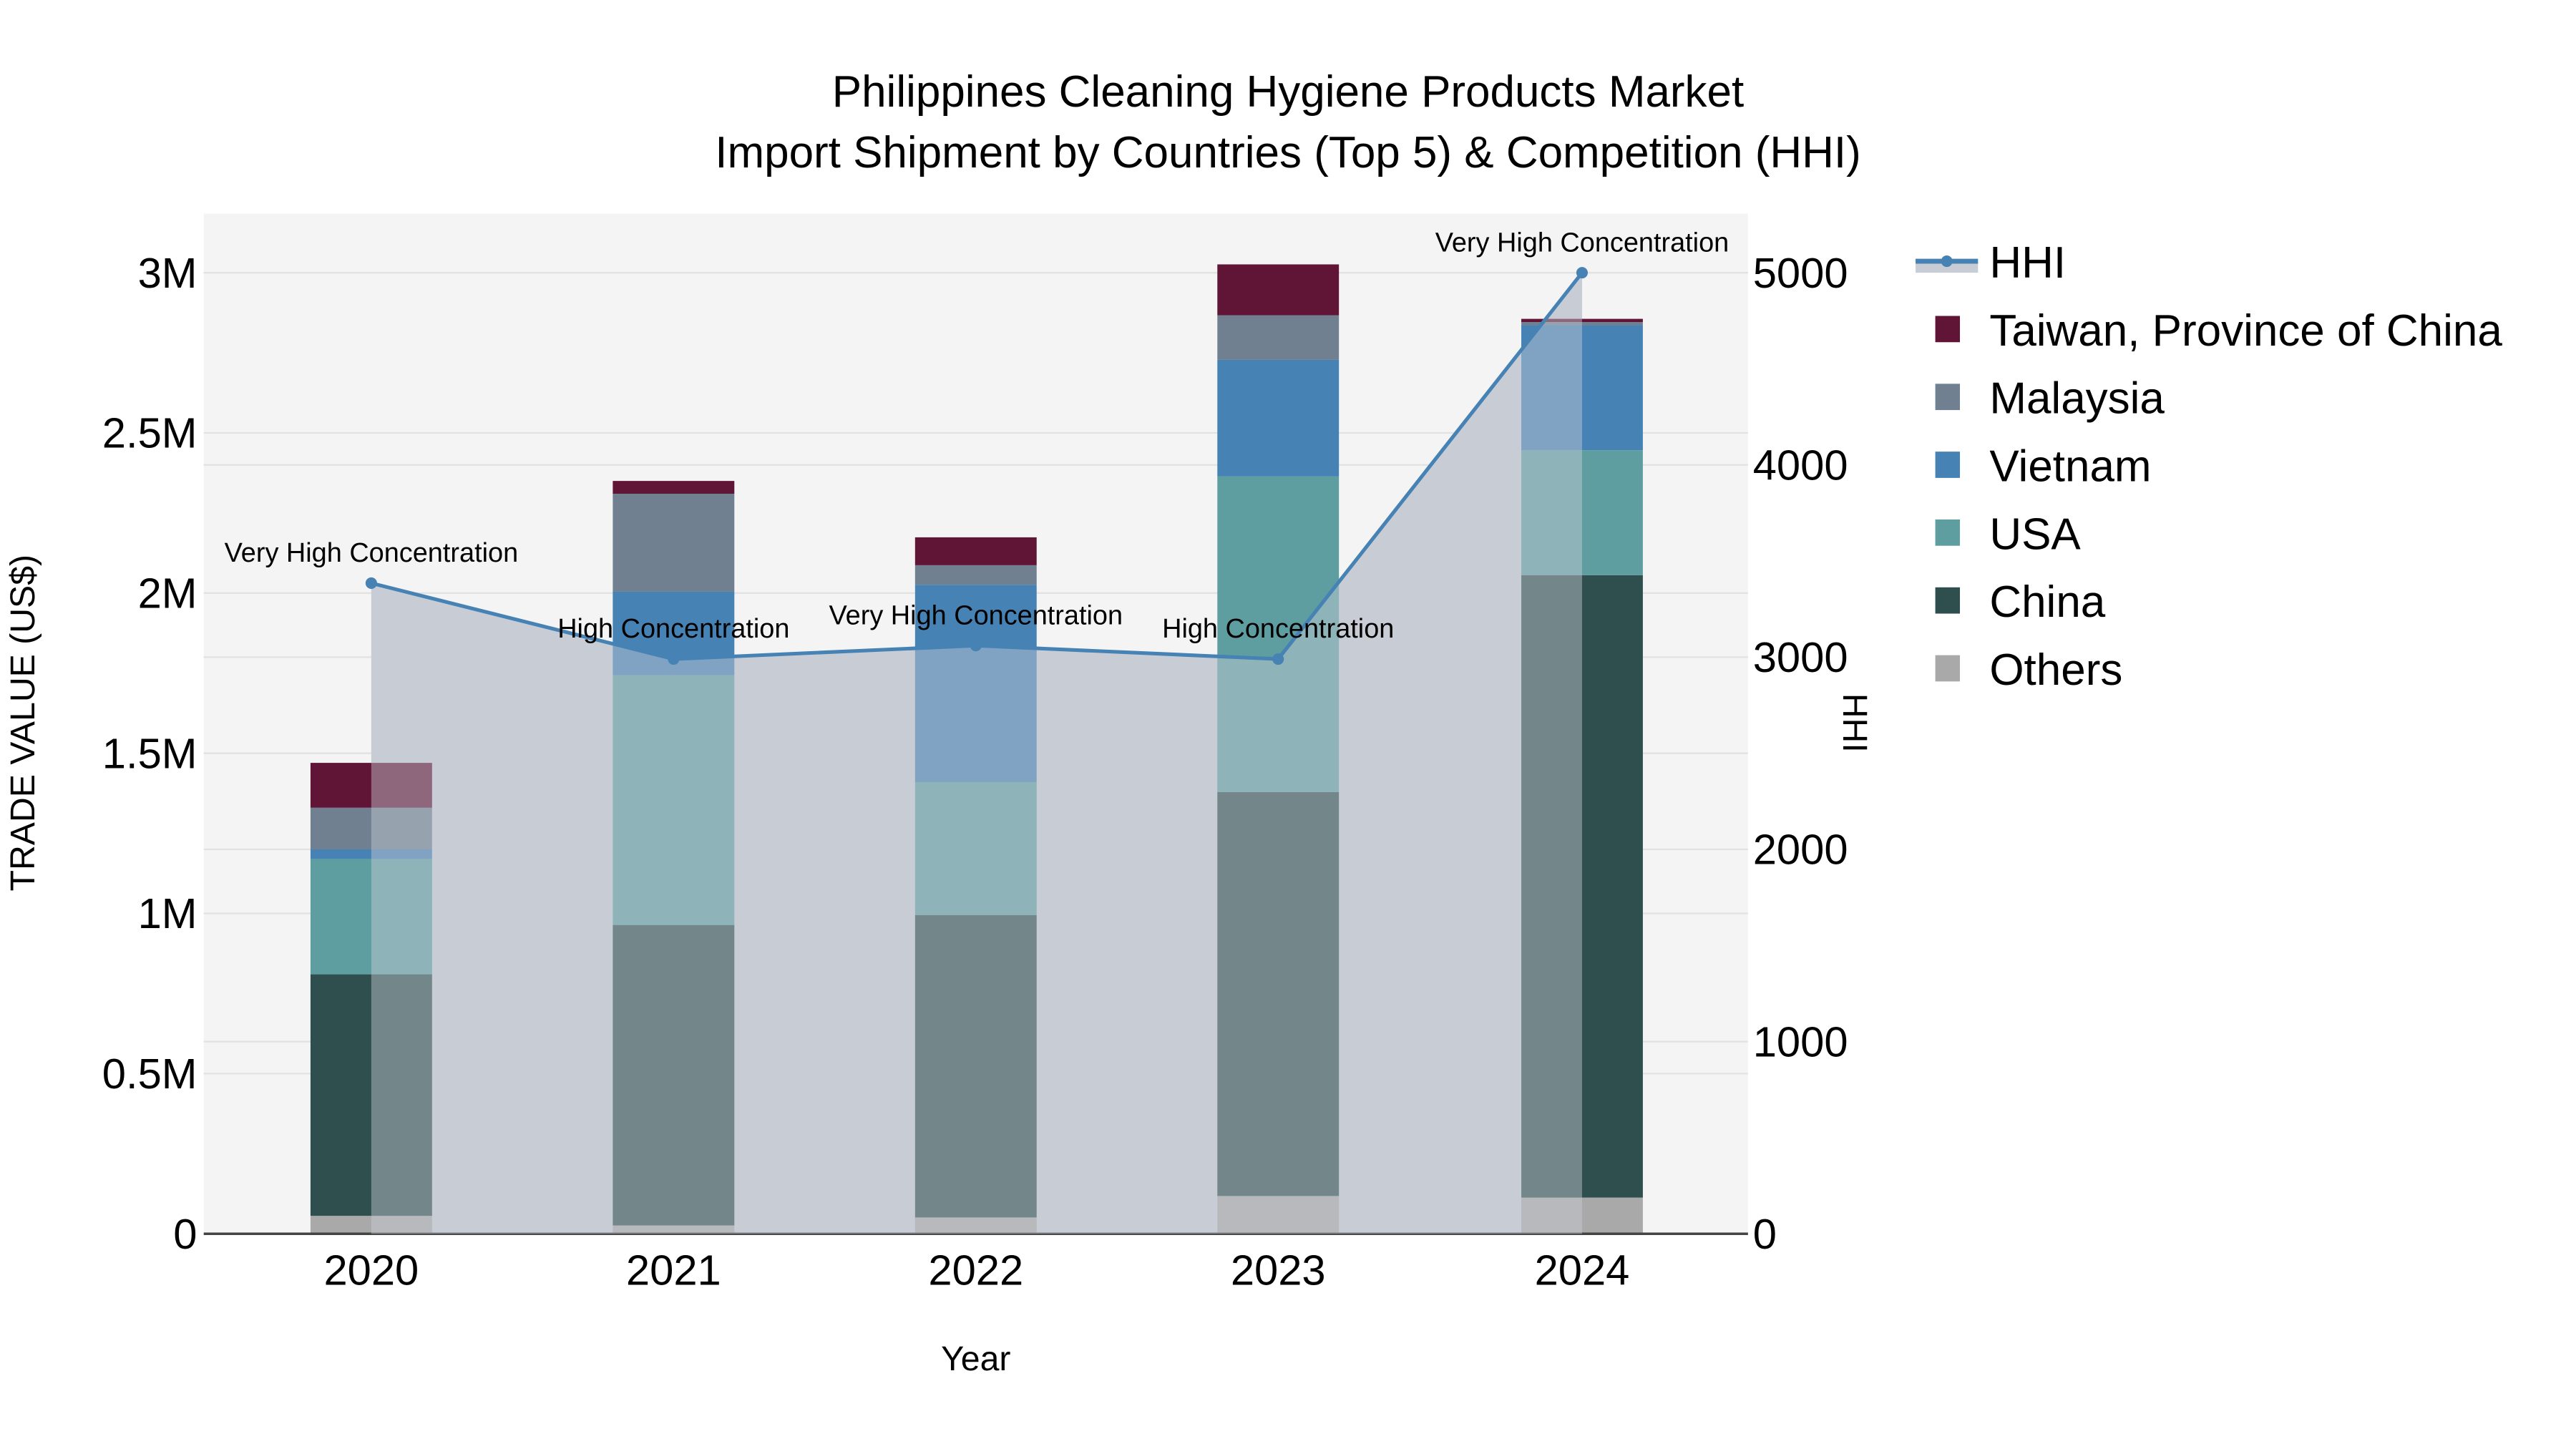  I want to click on x-tick-label: 2024, so click(1582, 1270).